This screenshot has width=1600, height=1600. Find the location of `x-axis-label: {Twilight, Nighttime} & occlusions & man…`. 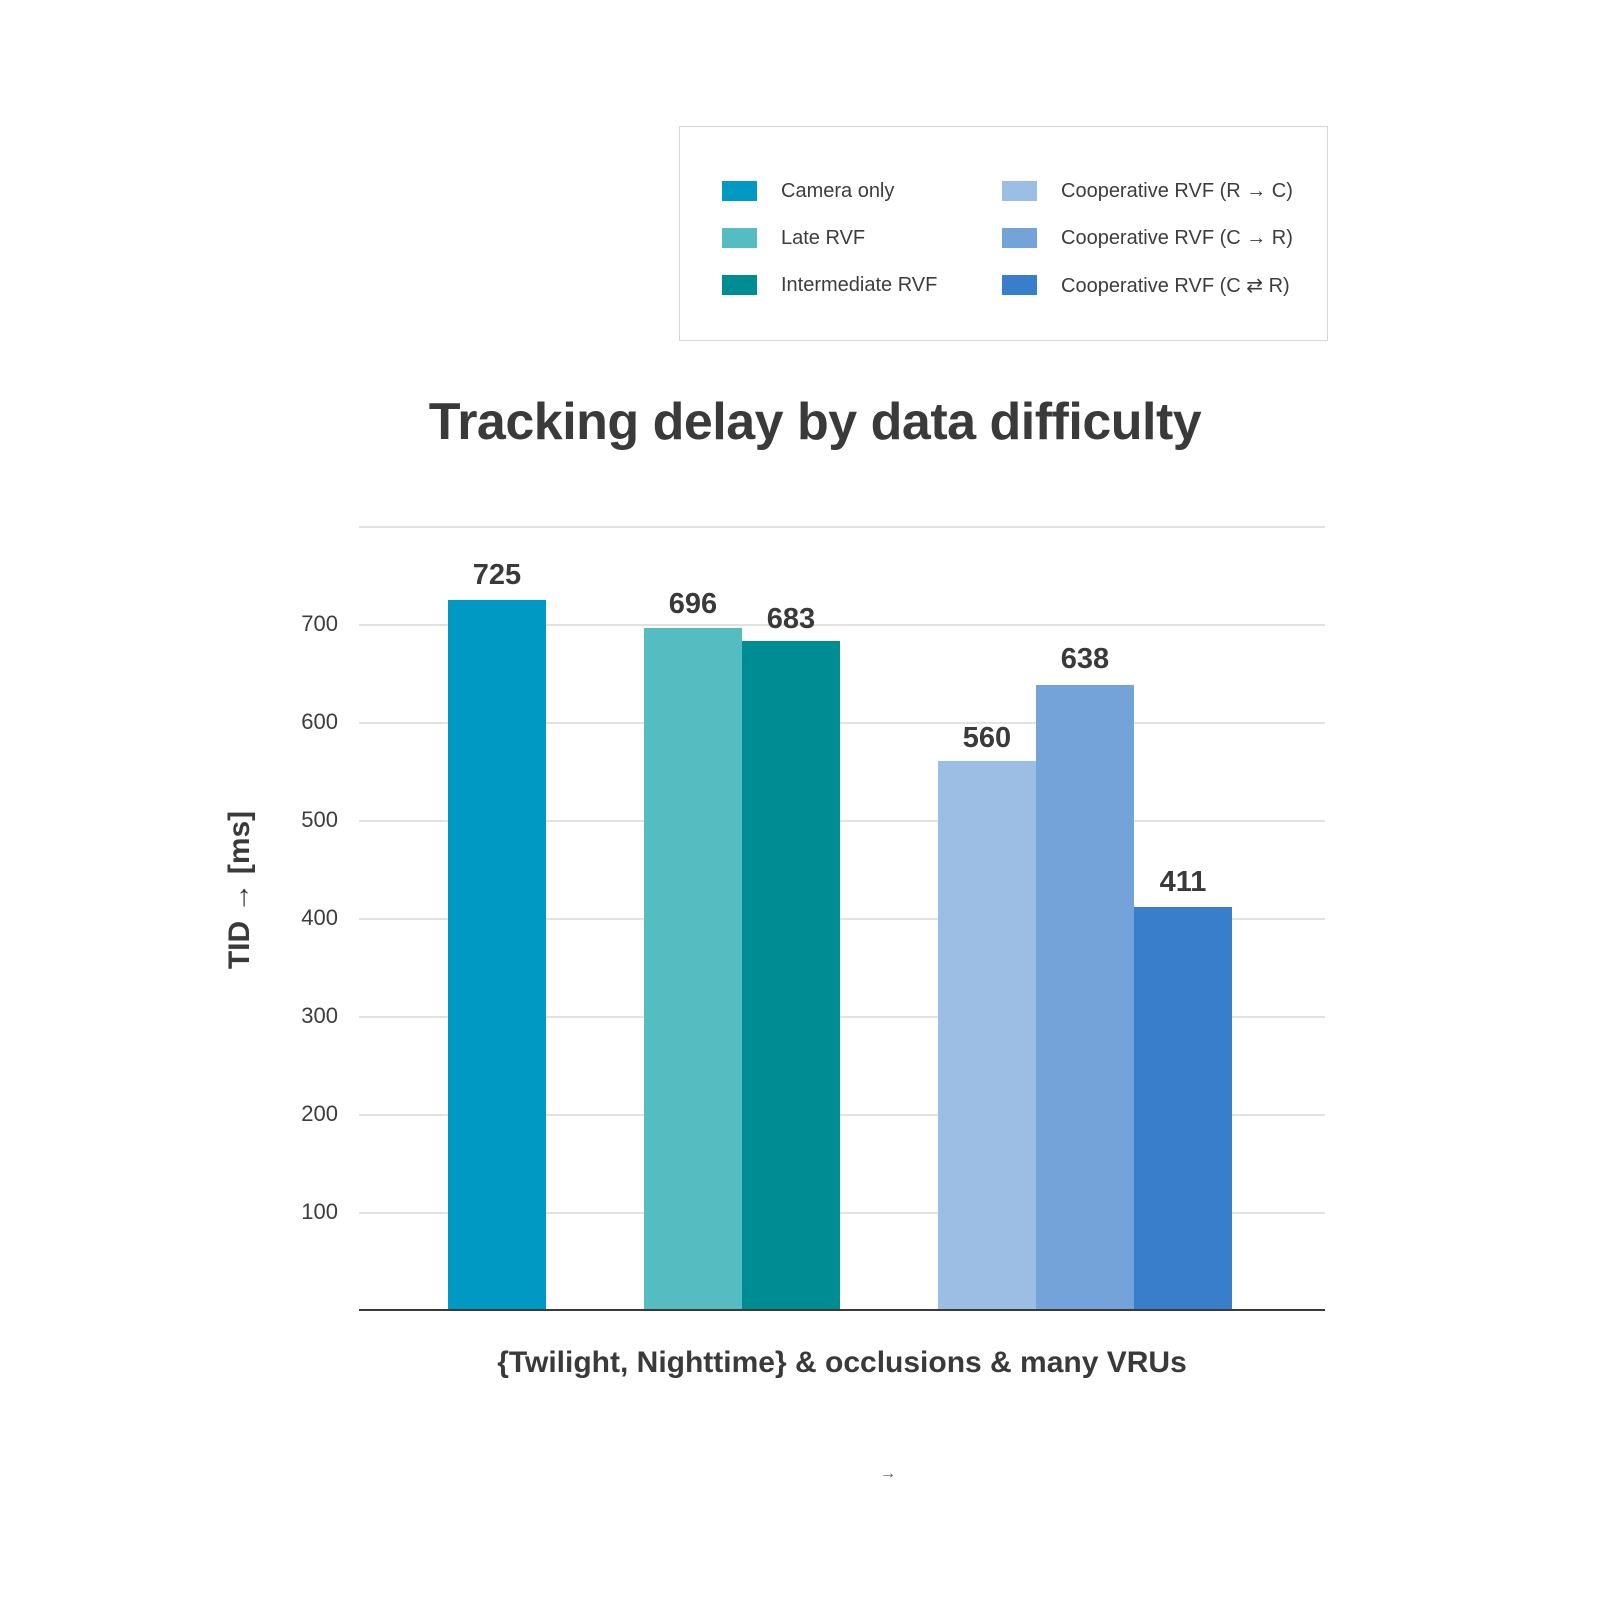

x-axis-label: {Twilight, Nighttime} & occlusions & man… is located at coordinates (842, 1362).